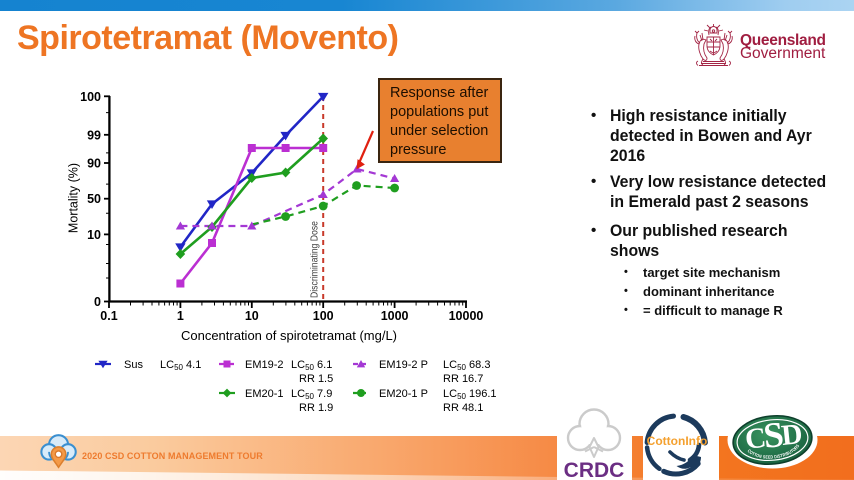 The height and width of the screenshot is (480, 854). Describe the element at coordinates (180, 365) in the screenshot. I see `svg-text: LC50 4.1` at that location.